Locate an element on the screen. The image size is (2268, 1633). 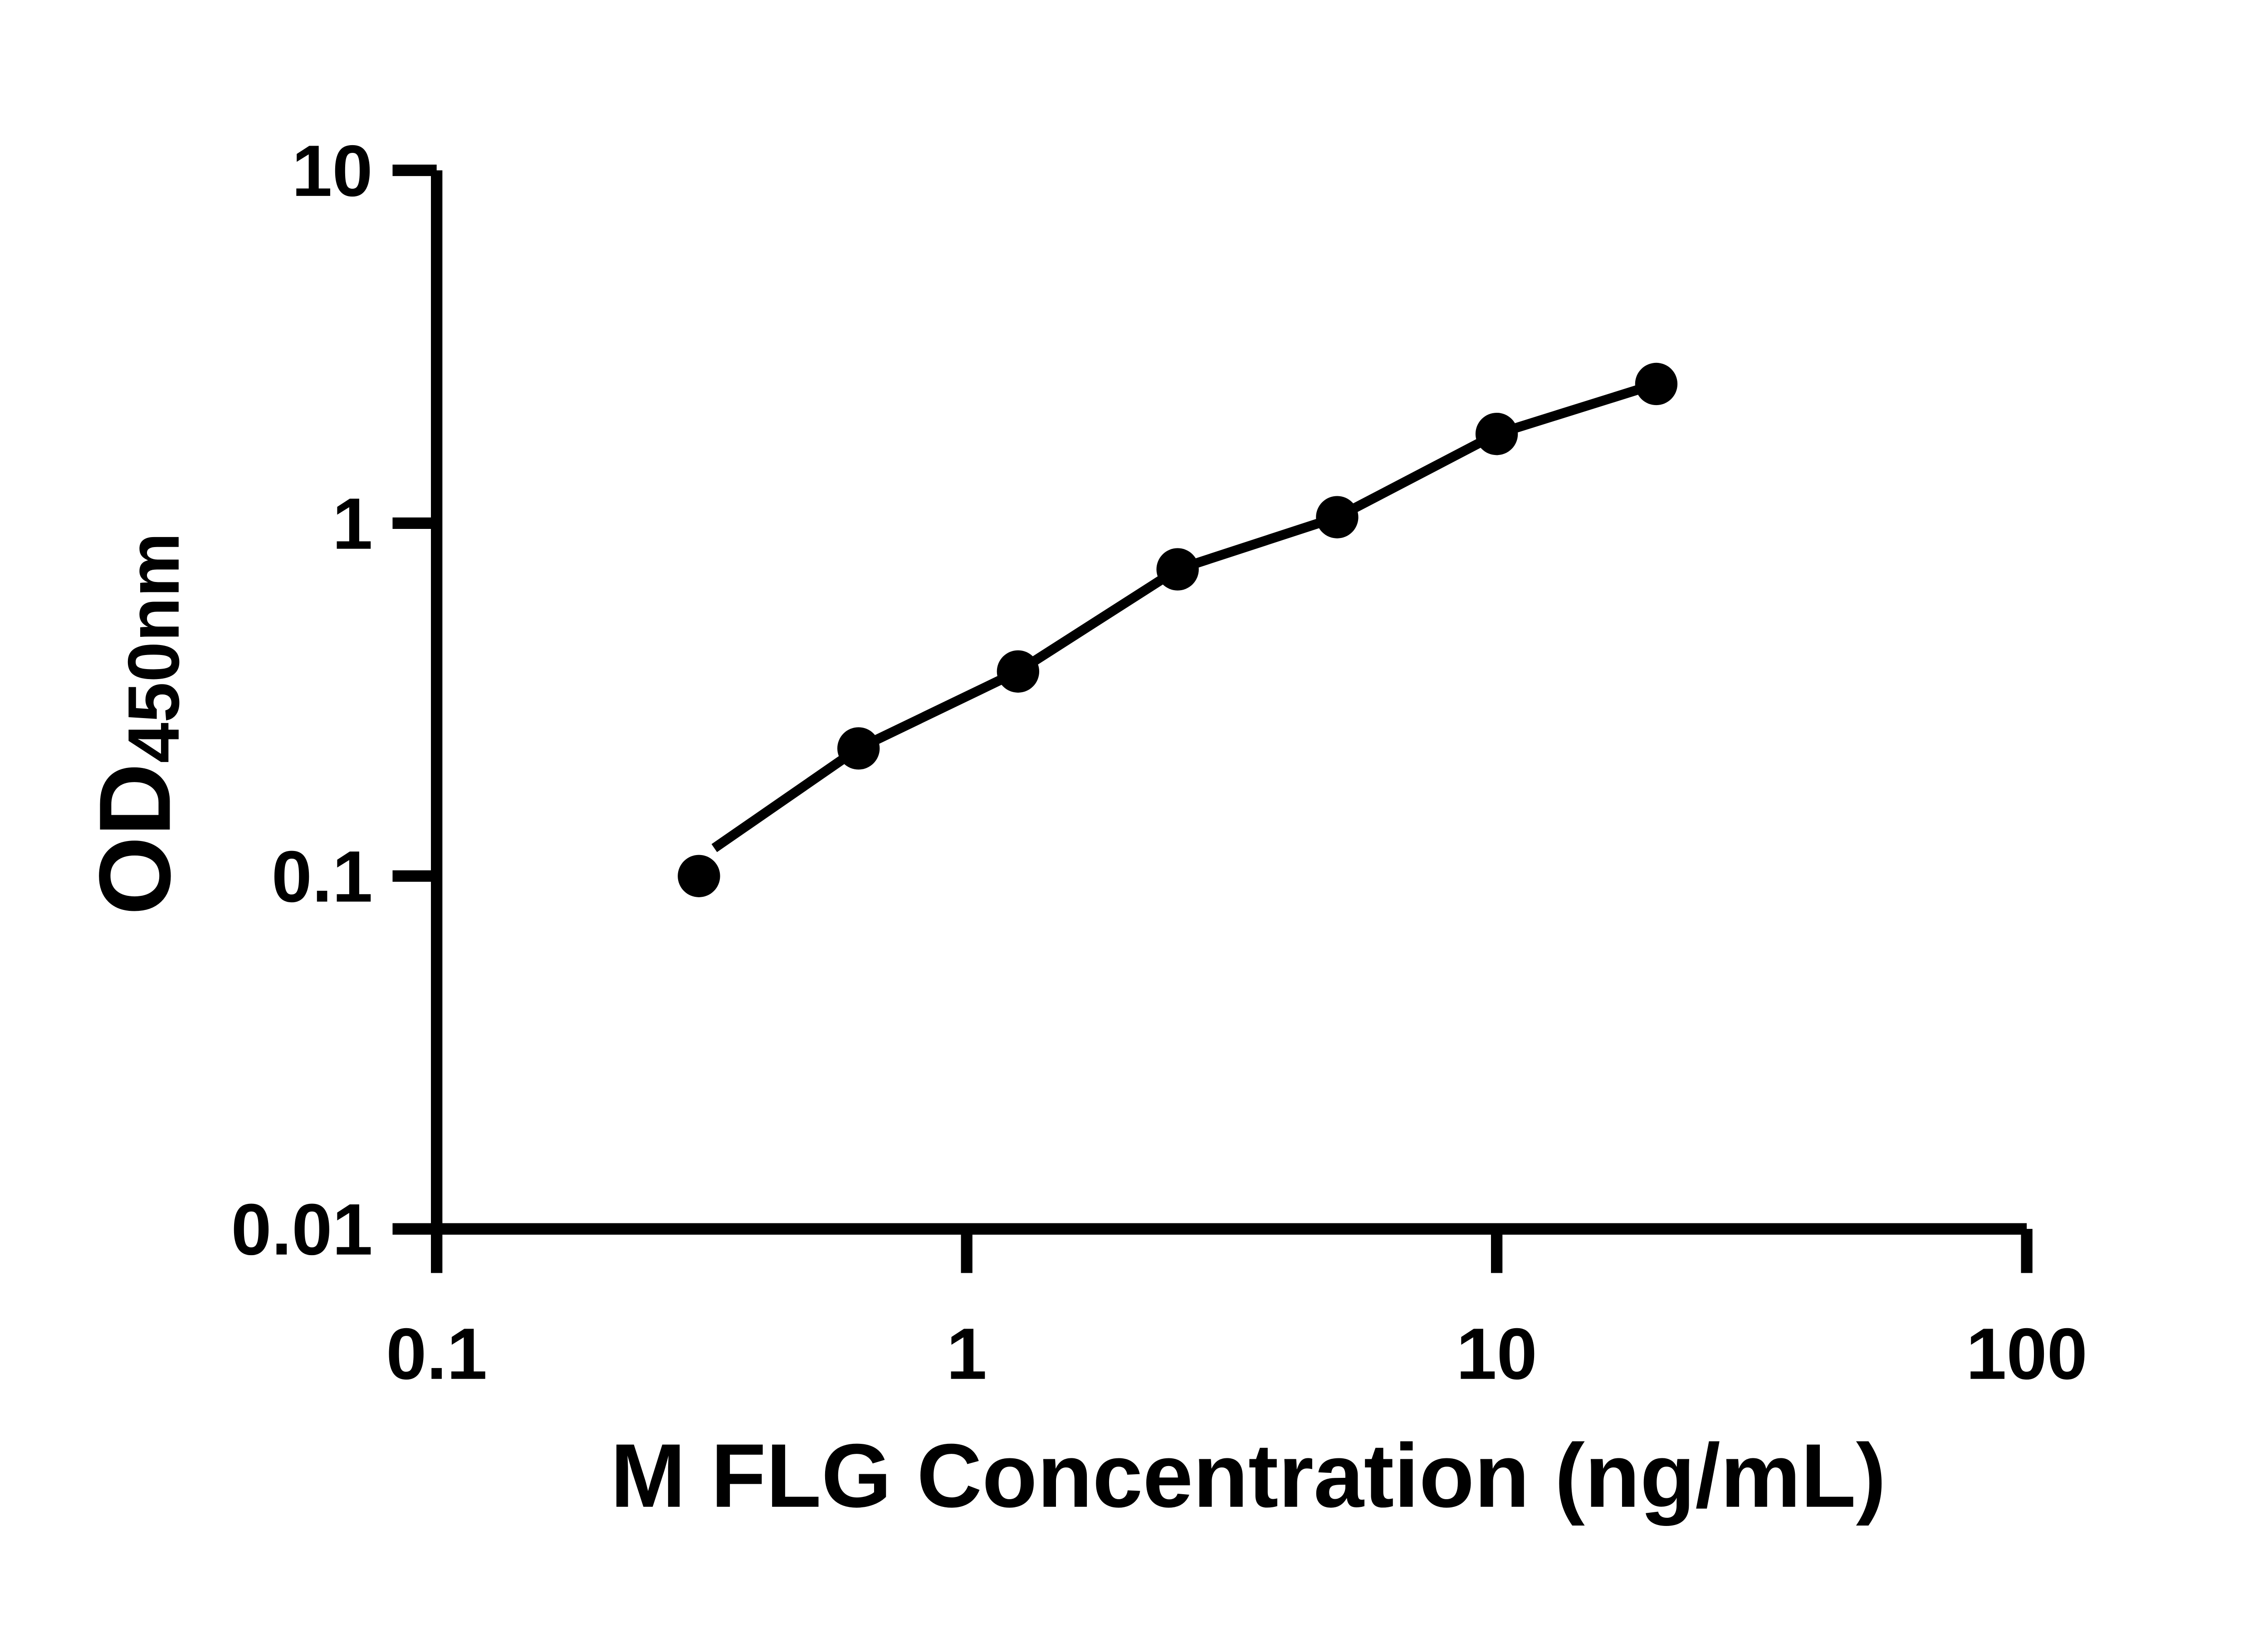
fit-curve is located at coordinates (1185, 615).